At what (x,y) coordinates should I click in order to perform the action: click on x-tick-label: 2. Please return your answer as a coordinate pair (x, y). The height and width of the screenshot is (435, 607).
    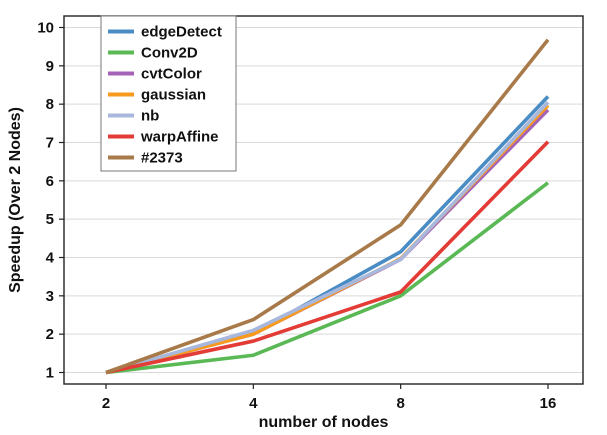
    Looking at the image, I should click on (106, 403).